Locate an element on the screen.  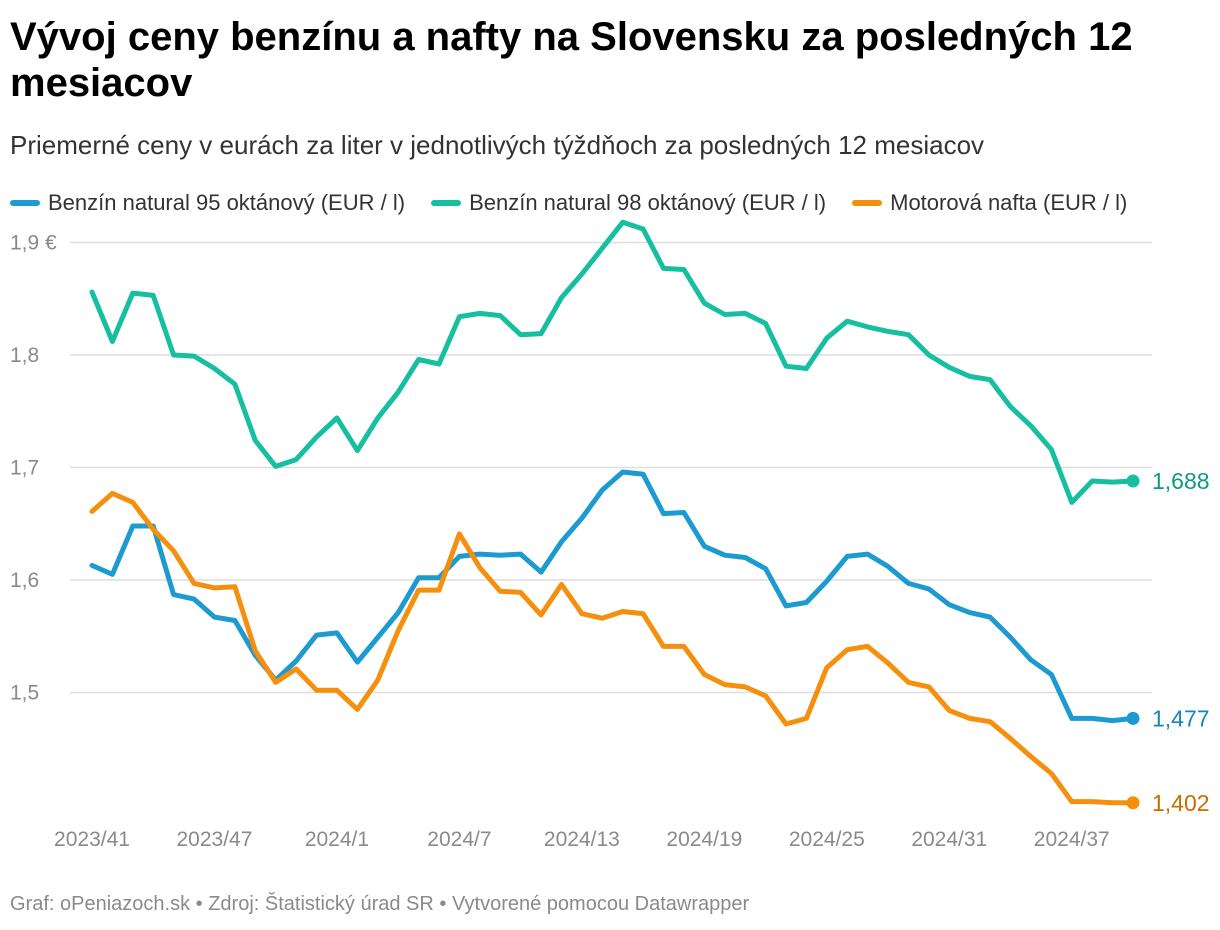
x-tick-label: 2024/1 is located at coordinates (337, 839).